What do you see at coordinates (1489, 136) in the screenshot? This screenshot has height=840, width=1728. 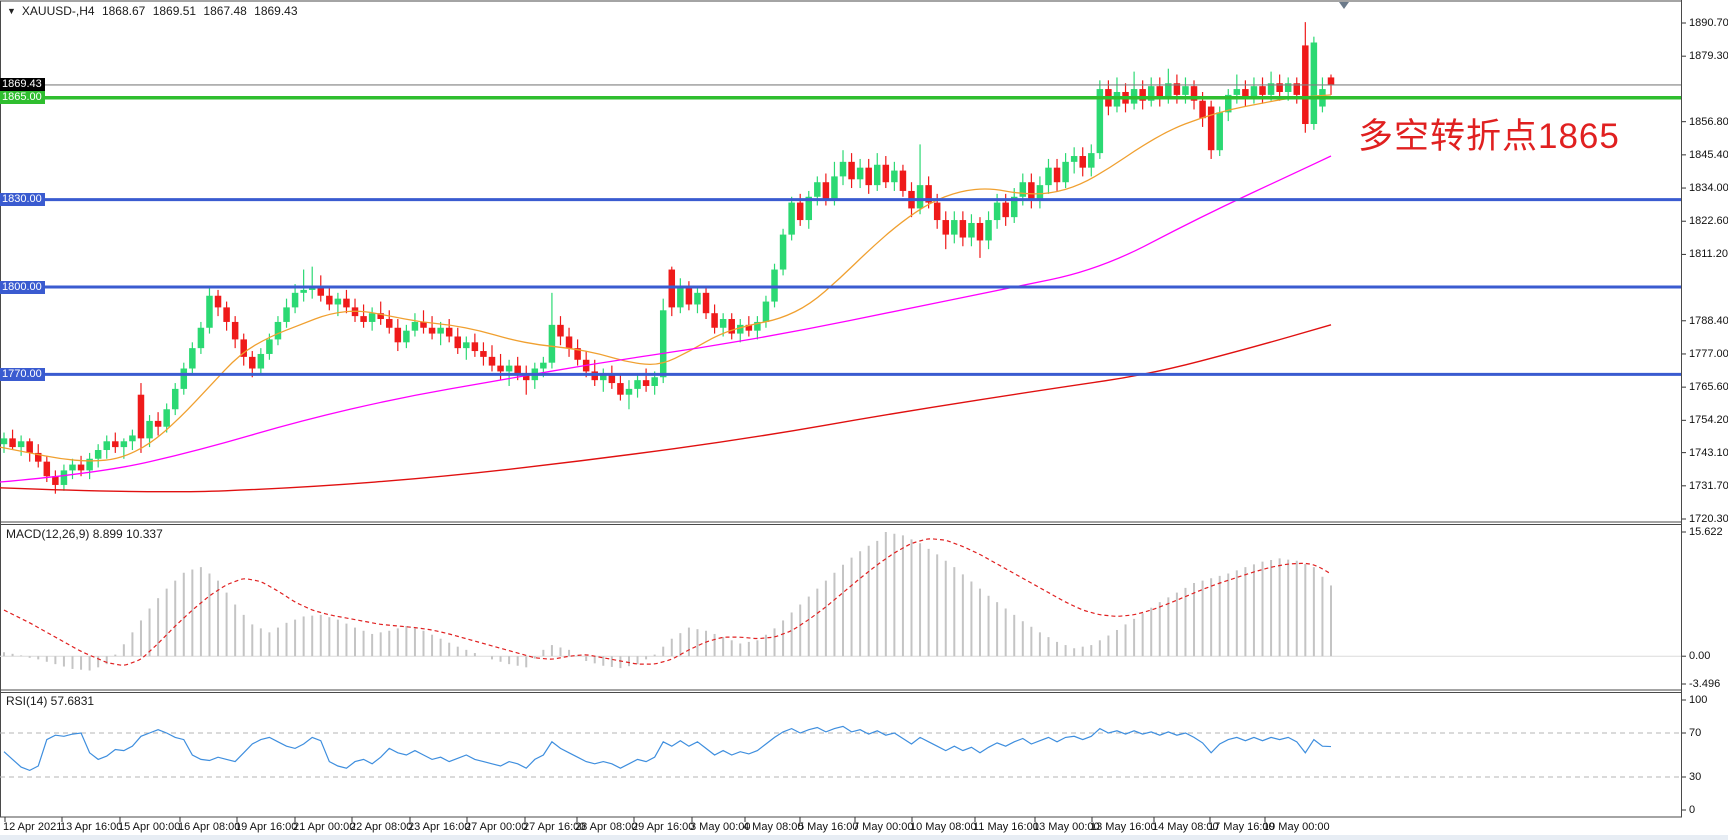 I see `annotation-text: 多空转折点1865` at bounding box center [1489, 136].